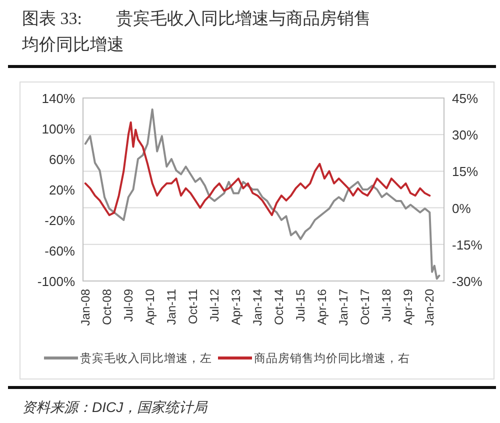 The width and height of the screenshot is (500, 423). I want to click on x-tick-label: Oct-08, so click(107, 307).